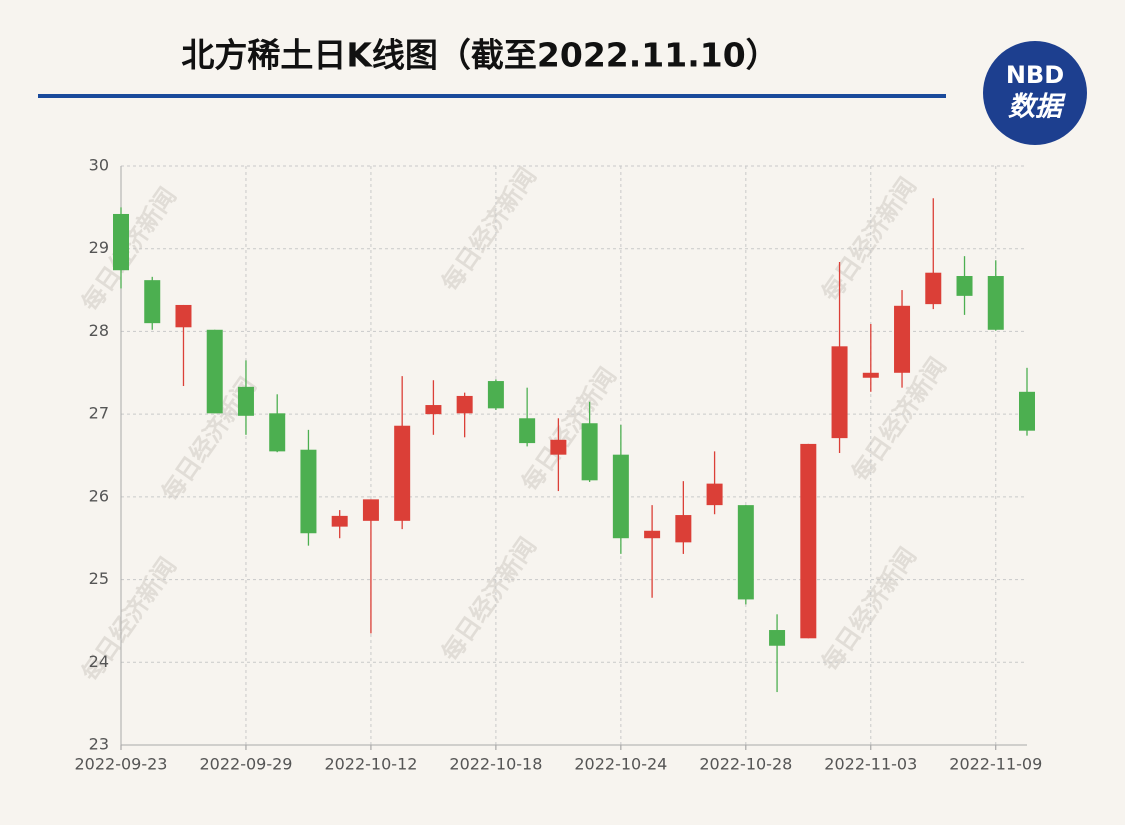 This screenshot has width=1125, height=825. Describe the element at coordinates (99, 247) in the screenshot. I see `y-tick-label: 29` at that location.